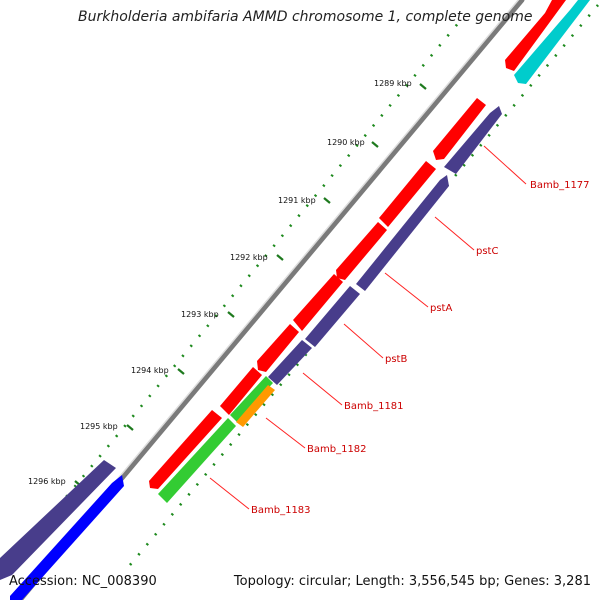  Describe the element at coordinates (255, 406) in the screenshot. I see `orange-feature` at that location.